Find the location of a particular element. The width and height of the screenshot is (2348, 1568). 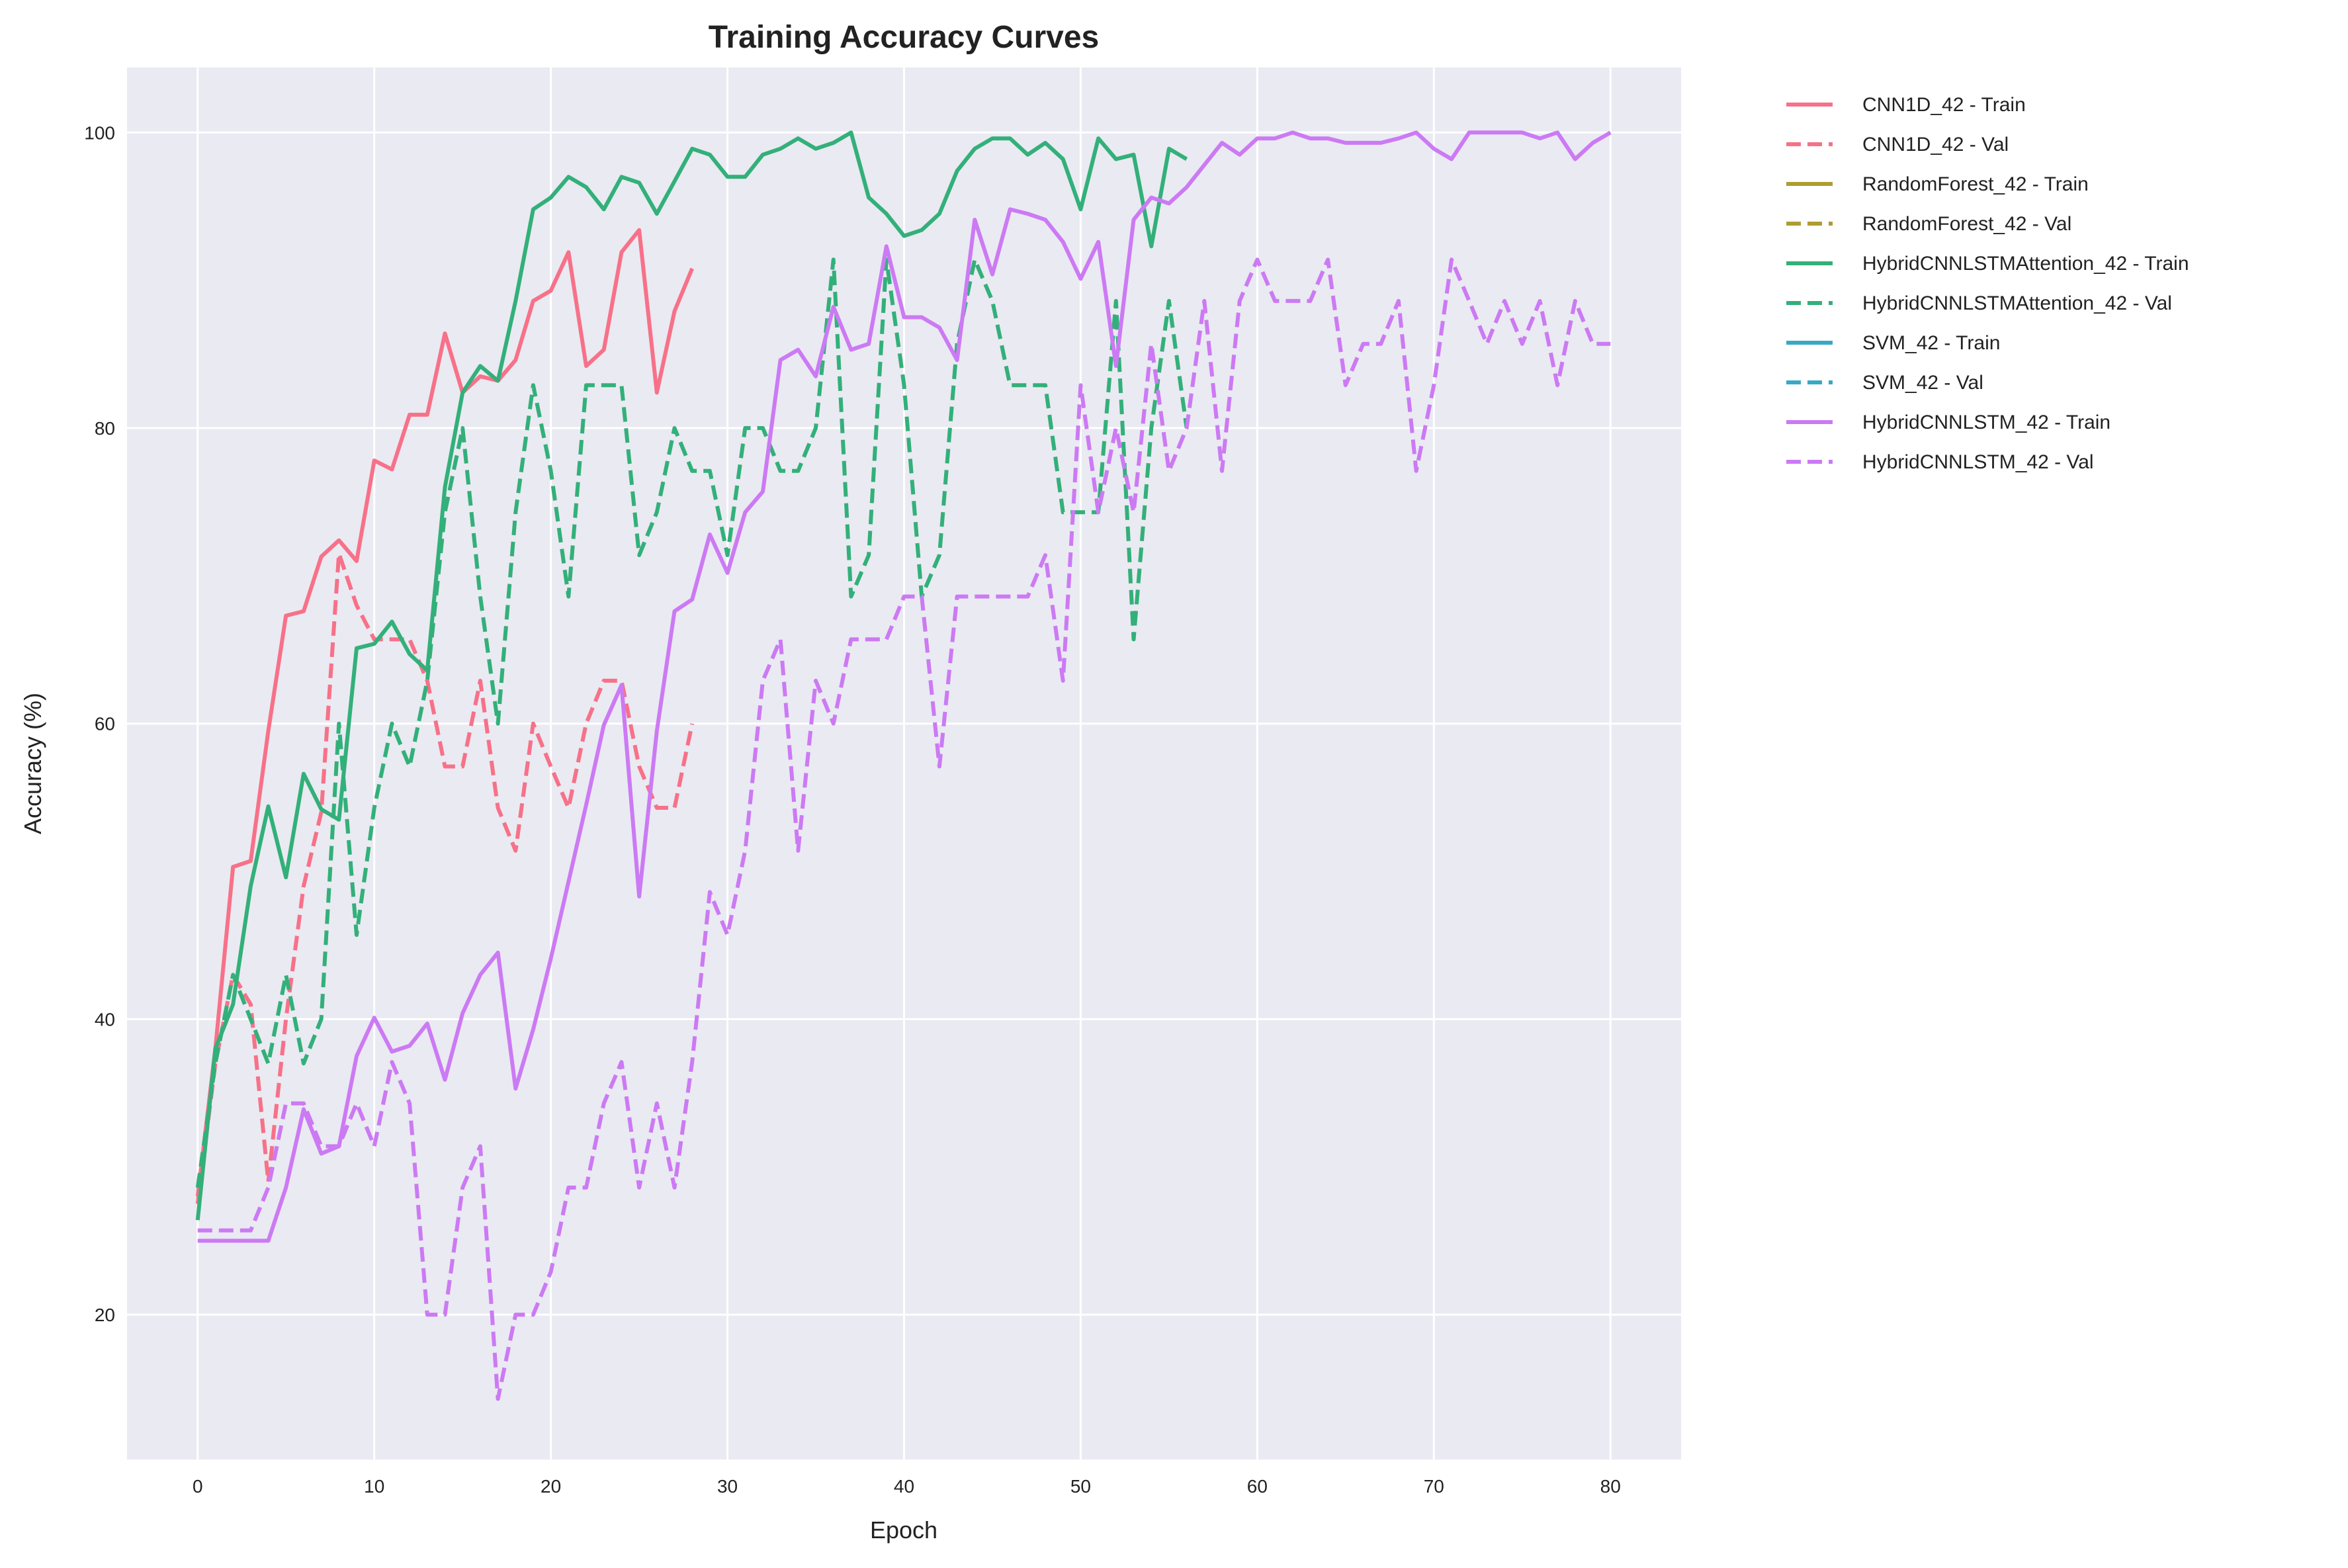

legend-label: CNN1D_42 - Val is located at coordinates (1936, 144).